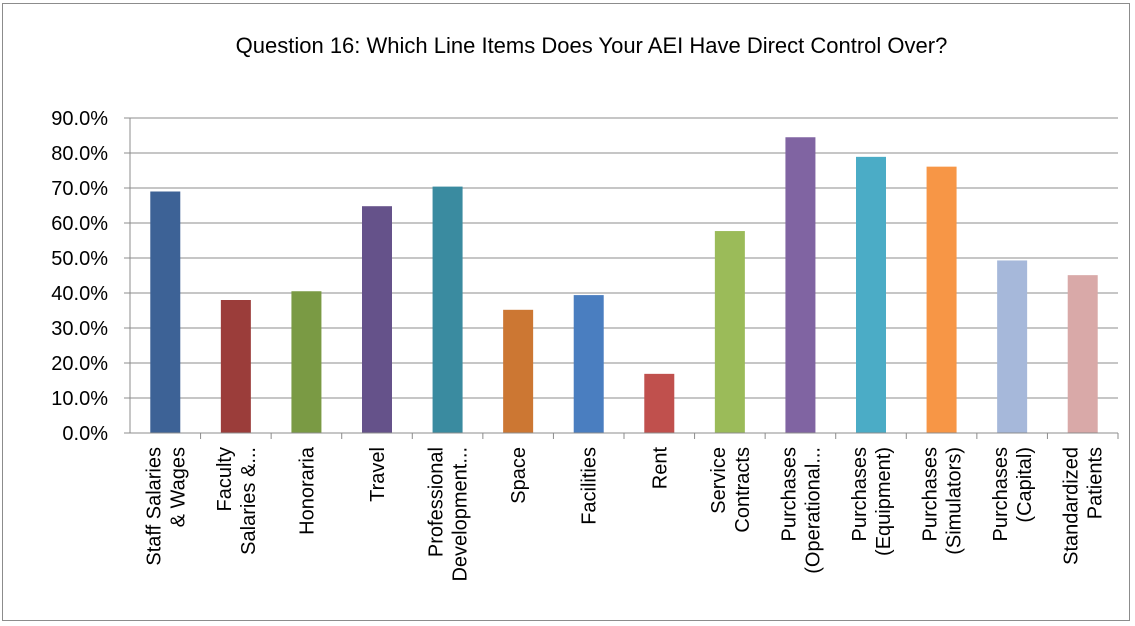 This screenshot has width=1135, height=626. I want to click on x-category-label: Space, so click(519, 475).